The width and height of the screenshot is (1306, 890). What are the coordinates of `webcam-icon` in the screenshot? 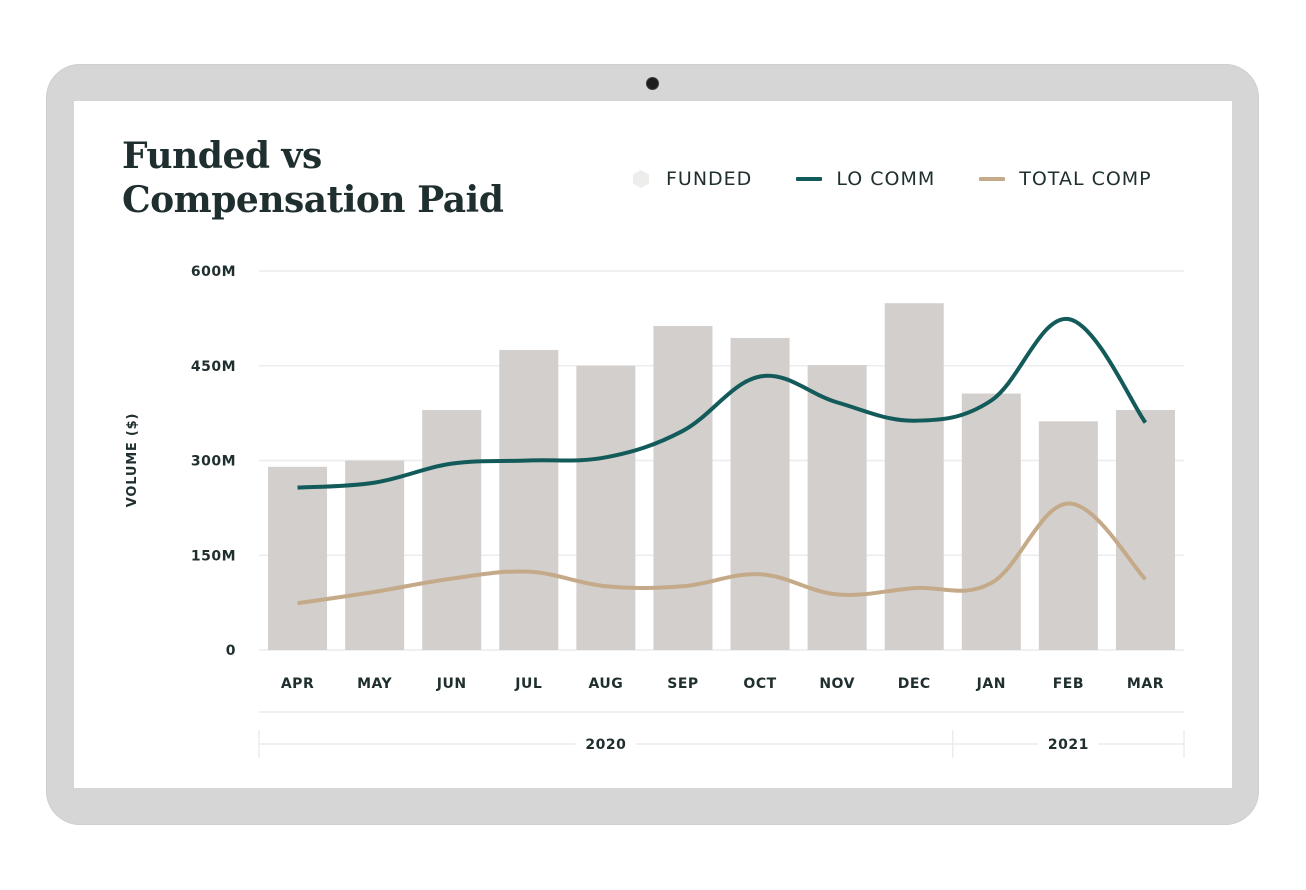 It's located at (652, 83).